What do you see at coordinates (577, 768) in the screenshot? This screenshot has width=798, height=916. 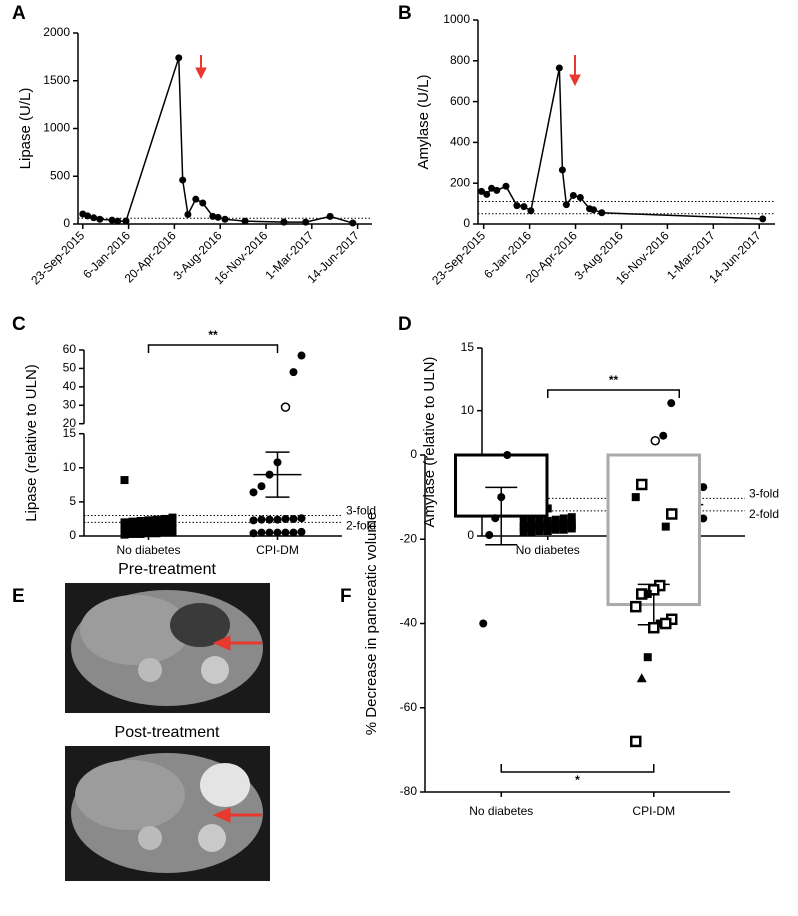 I see `significance-bracket` at bounding box center [577, 768].